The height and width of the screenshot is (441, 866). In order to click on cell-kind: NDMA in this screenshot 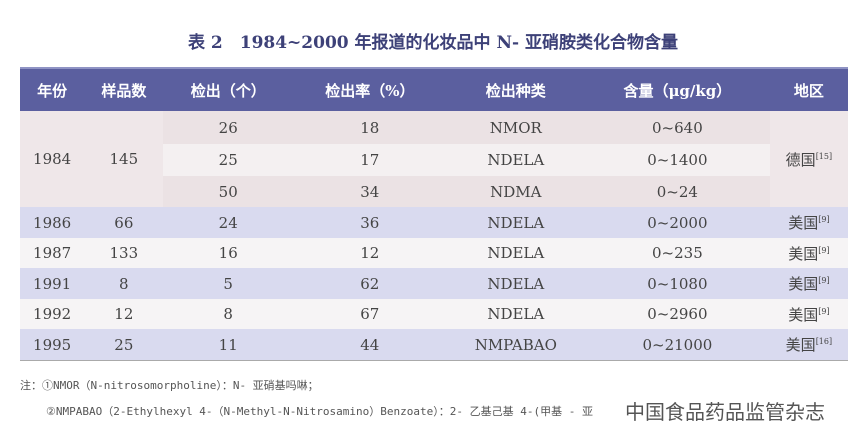, I will do `click(515, 191)`.